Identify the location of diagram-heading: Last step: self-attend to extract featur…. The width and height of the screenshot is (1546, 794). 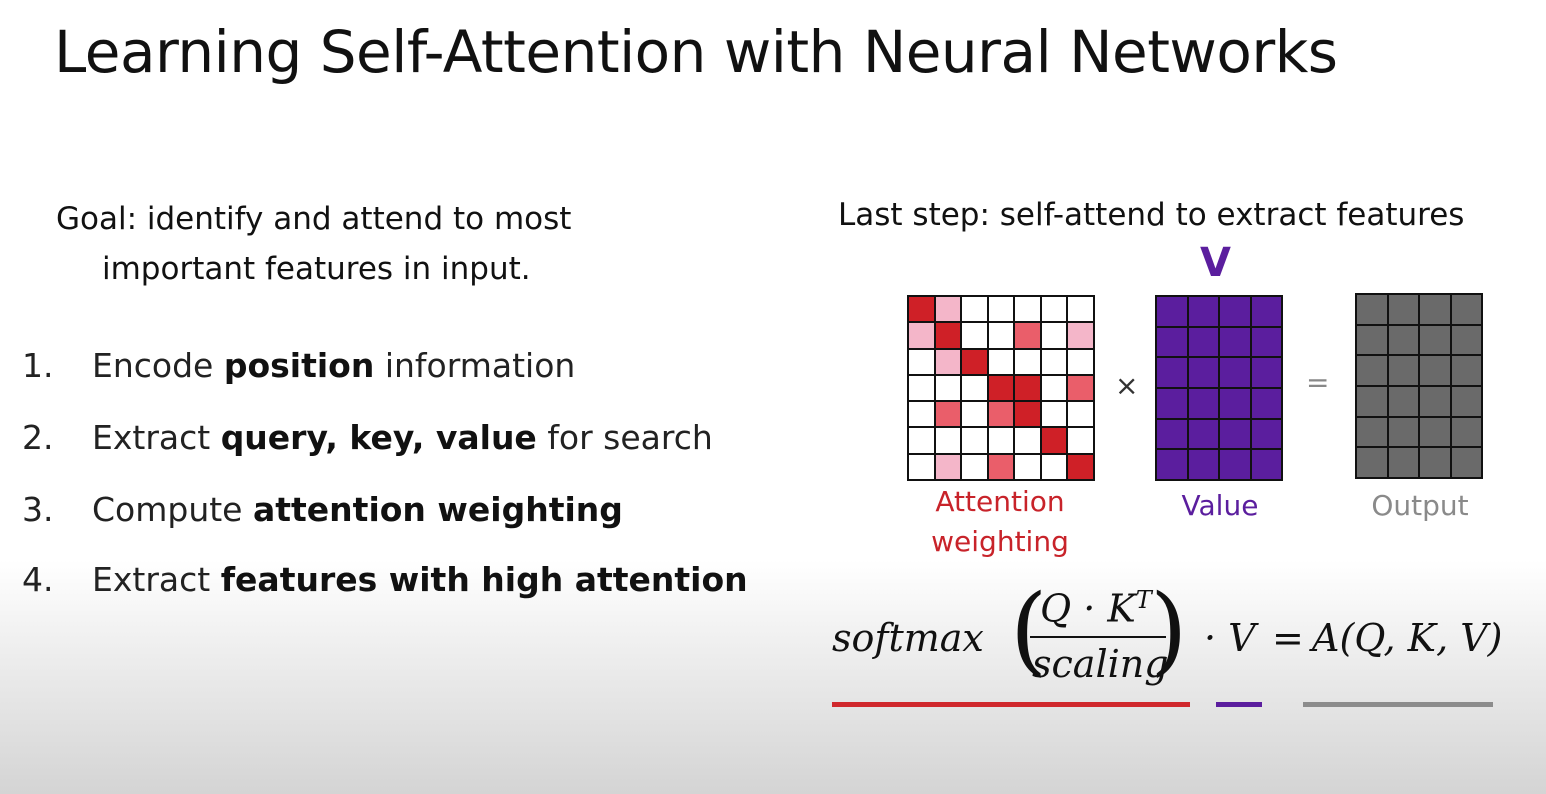
(1151, 215).